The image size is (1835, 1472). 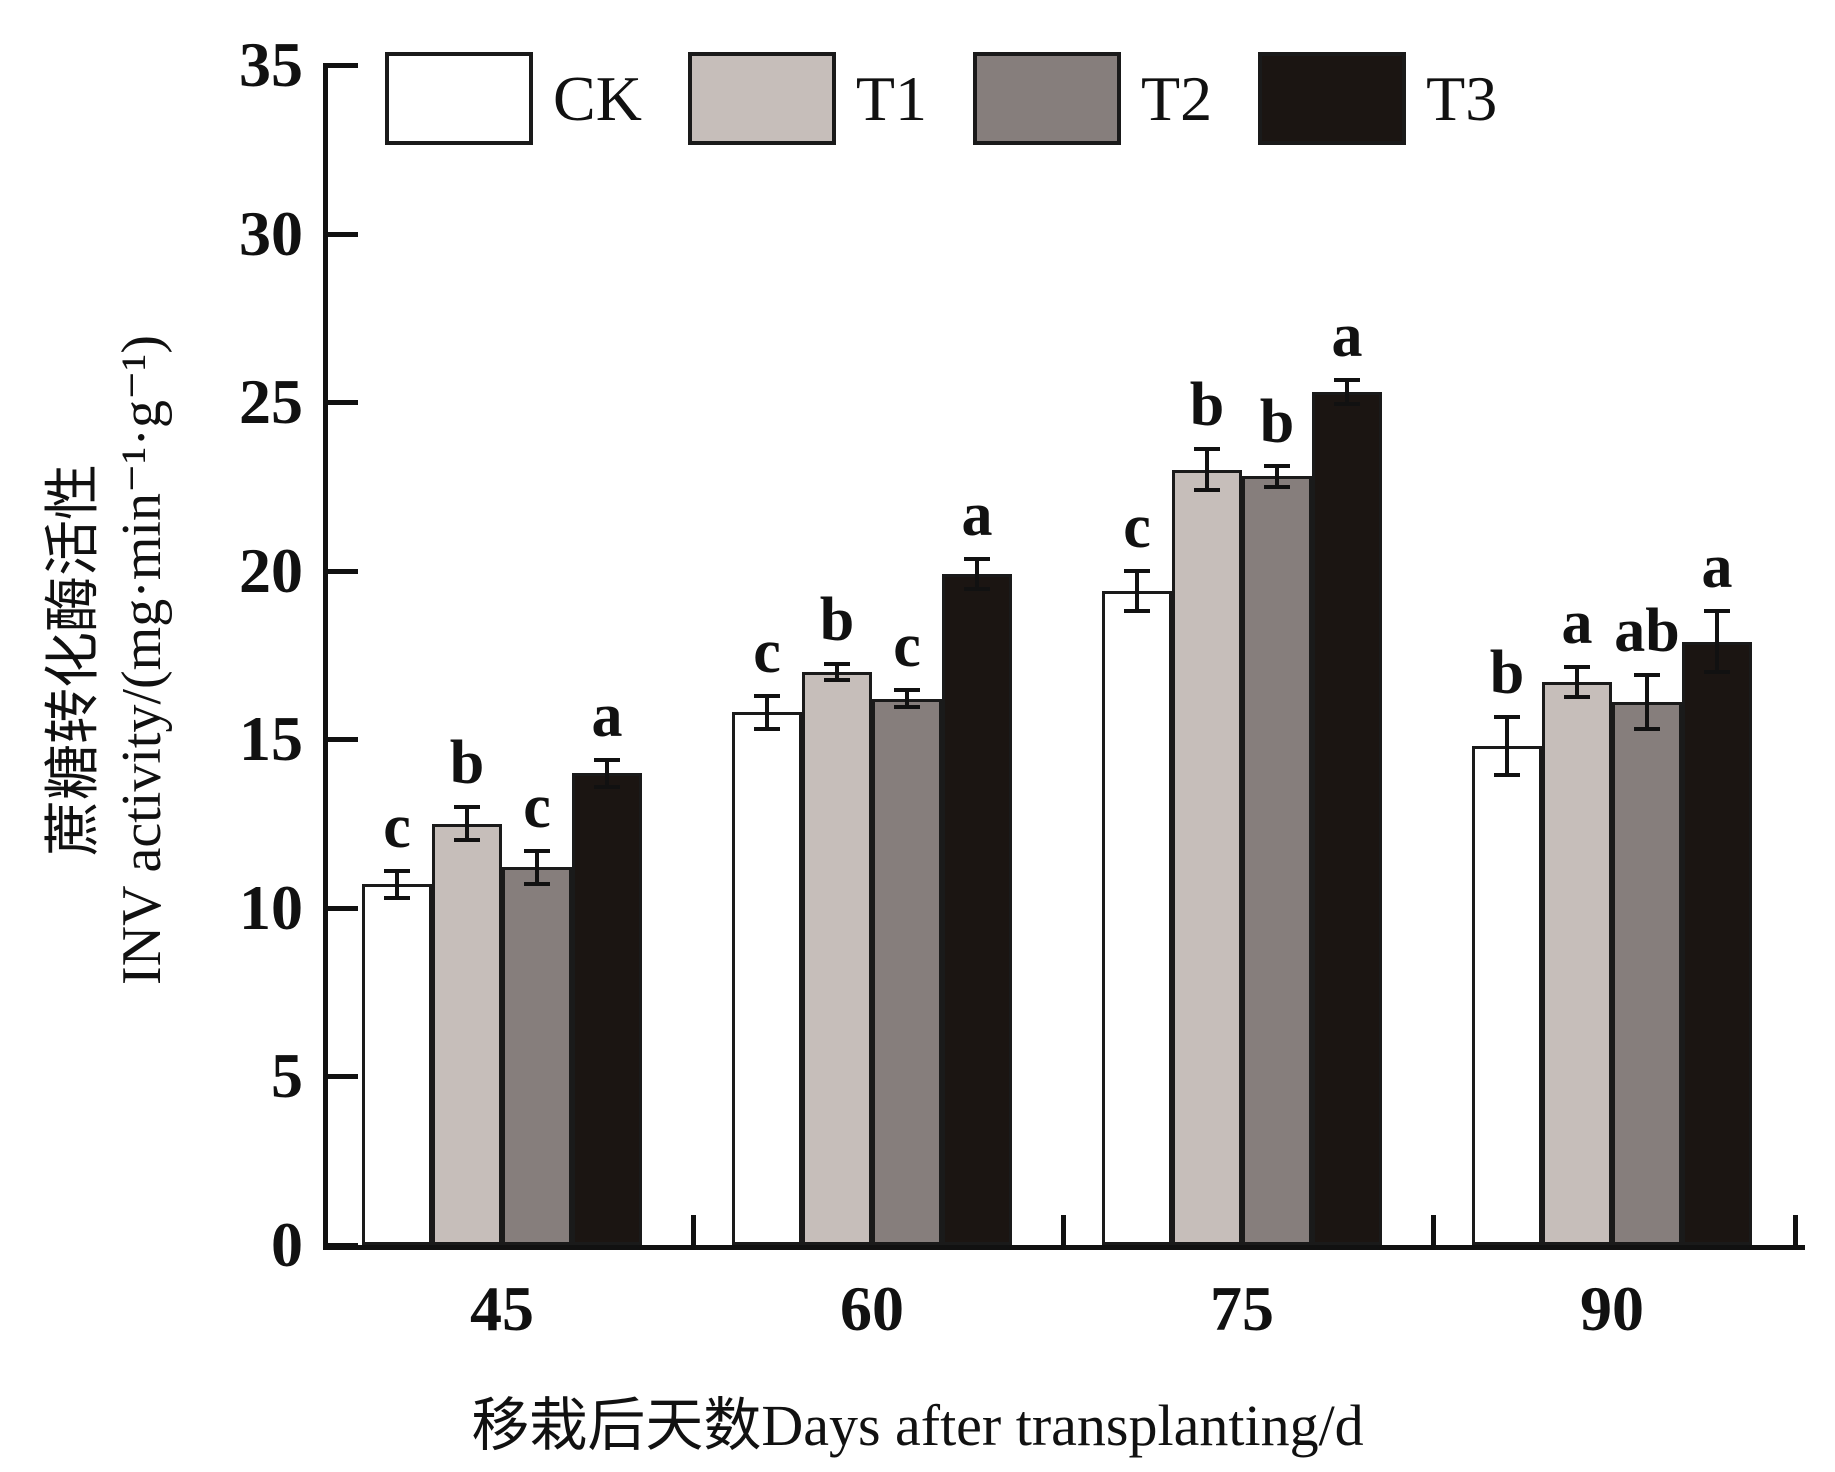 I want to click on legend-entry-CK: CK, so click(x=513, y=98).